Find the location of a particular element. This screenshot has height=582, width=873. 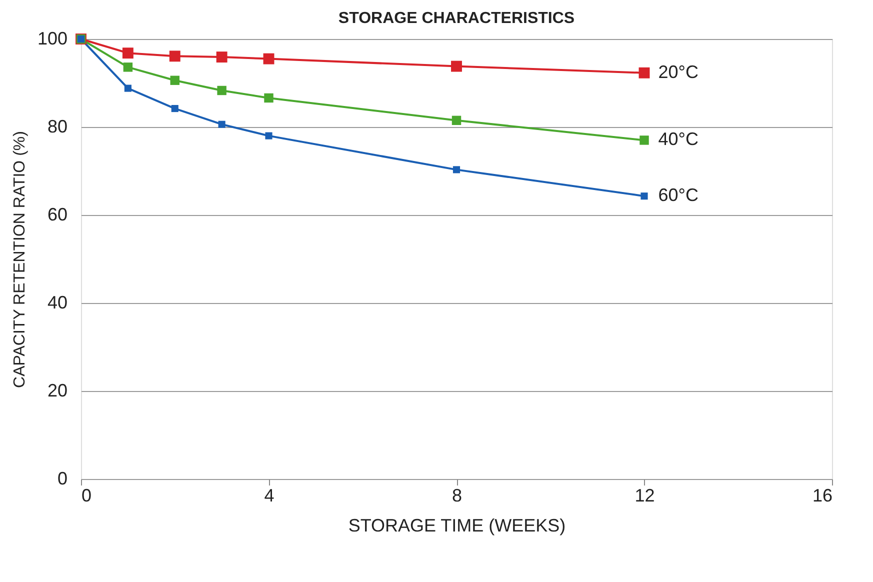

chart-title: STORAGE CHARACTERISTICS is located at coordinates (456, 18).